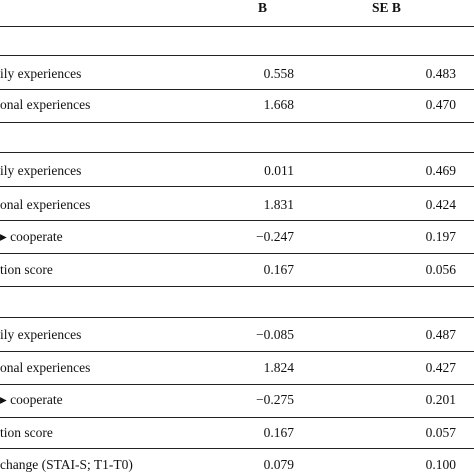 The height and width of the screenshot is (474, 474). What do you see at coordinates (440, 73) in the screenshot?
I see `row-se-value: 0.483` at bounding box center [440, 73].